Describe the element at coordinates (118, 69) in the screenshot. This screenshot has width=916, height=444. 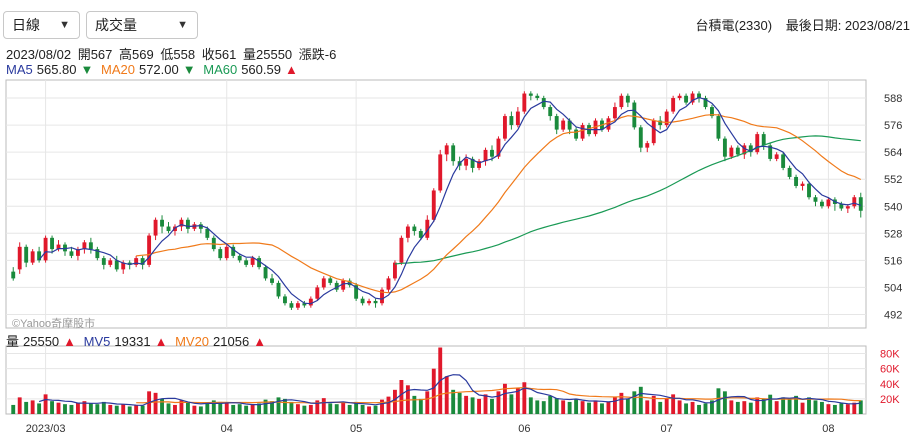
I see `ma20-label: MA20` at that location.